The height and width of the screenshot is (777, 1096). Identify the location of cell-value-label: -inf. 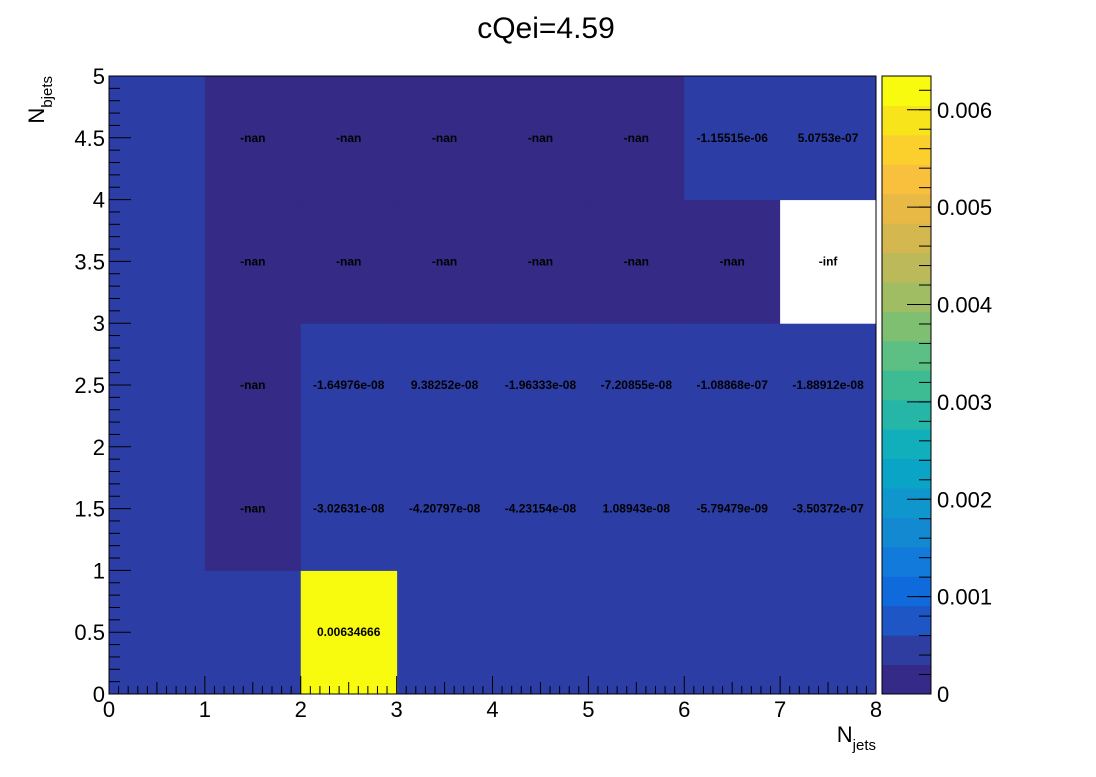
(829, 261).